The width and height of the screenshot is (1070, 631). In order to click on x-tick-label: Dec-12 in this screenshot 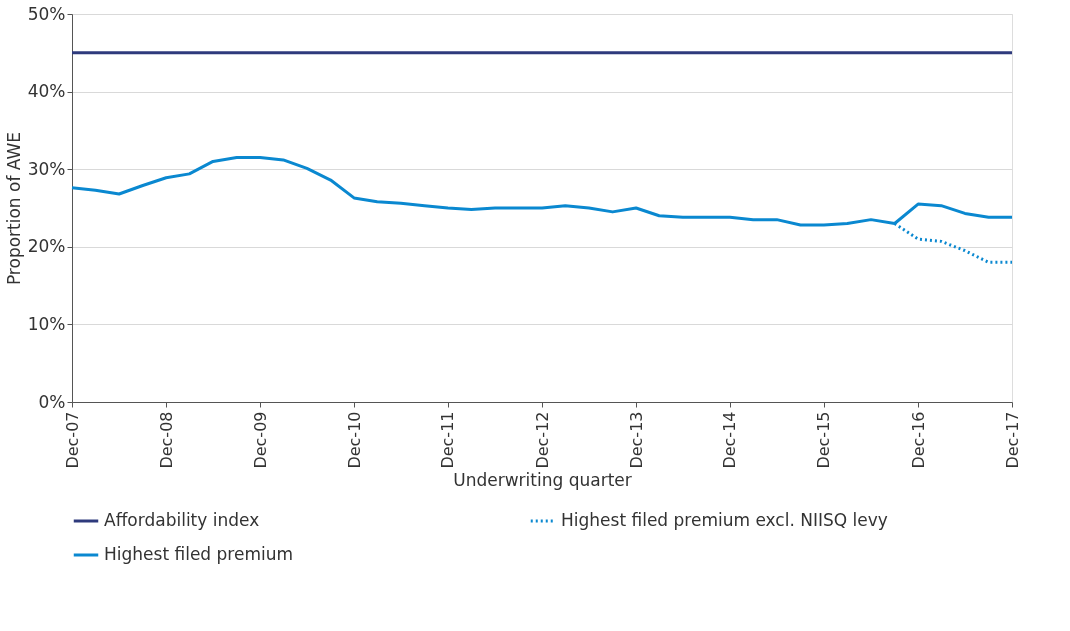, I will do `click(542, 440)`.